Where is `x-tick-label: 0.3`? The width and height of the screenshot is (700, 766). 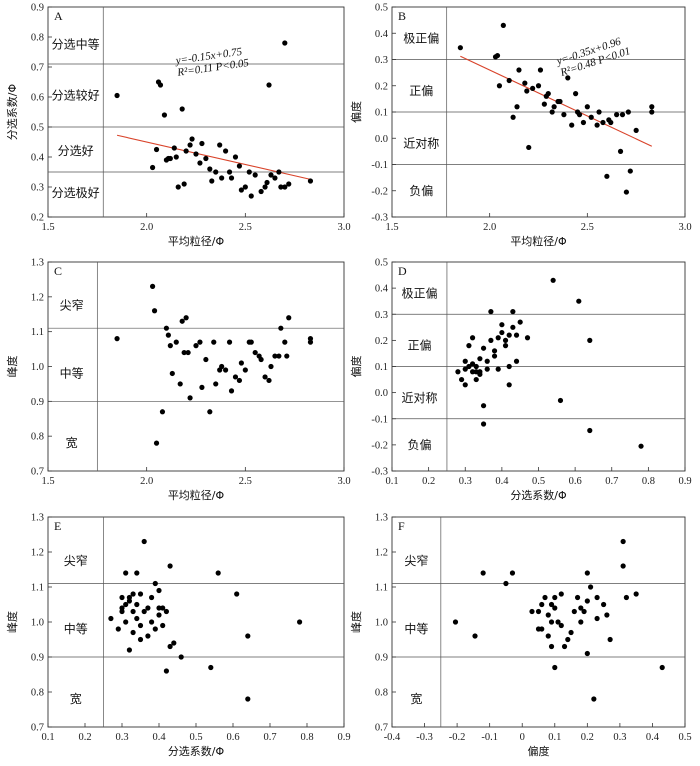 x-tick-label: 0.3 is located at coordinates (121, 737).